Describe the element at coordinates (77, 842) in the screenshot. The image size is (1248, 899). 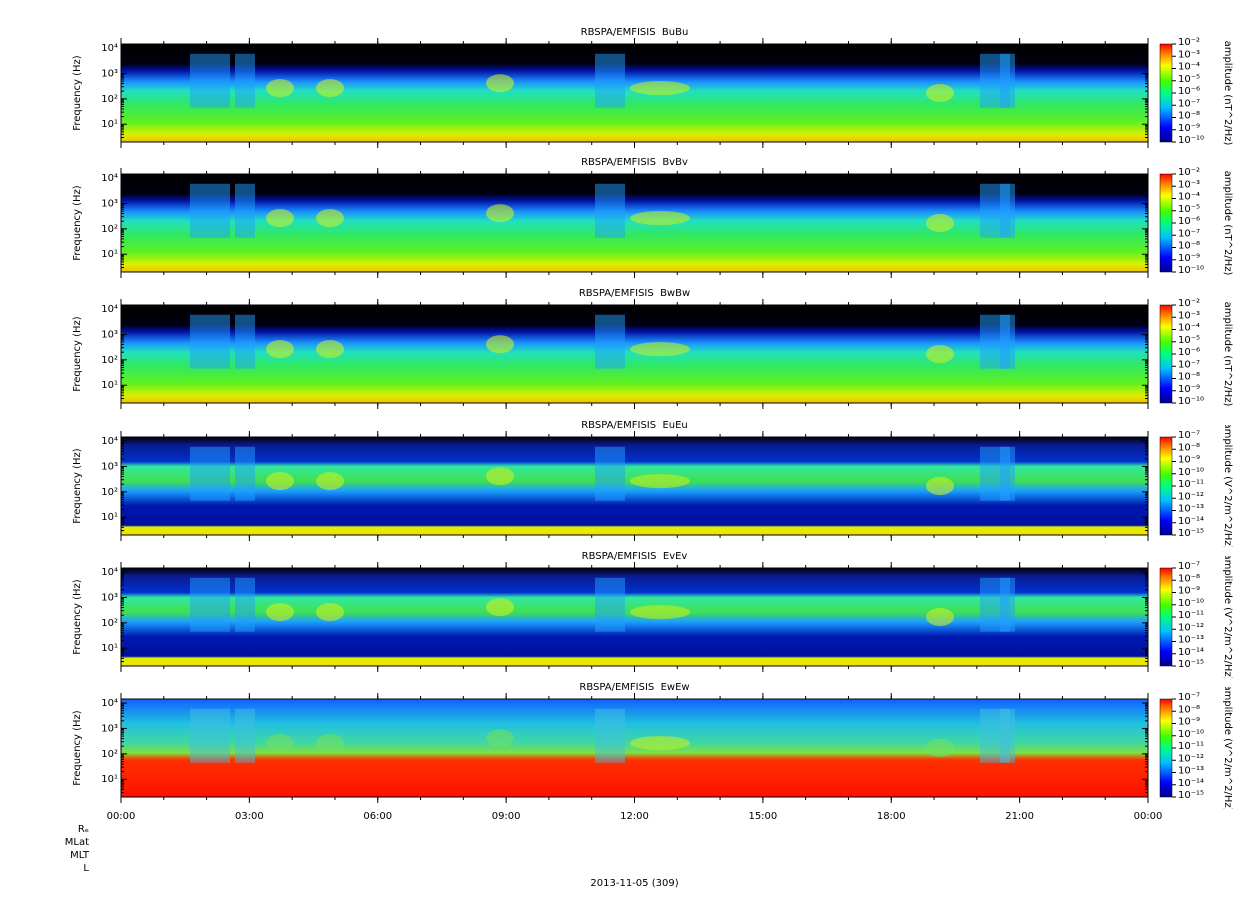
I see `ephemeris-label: MLat` at that location.